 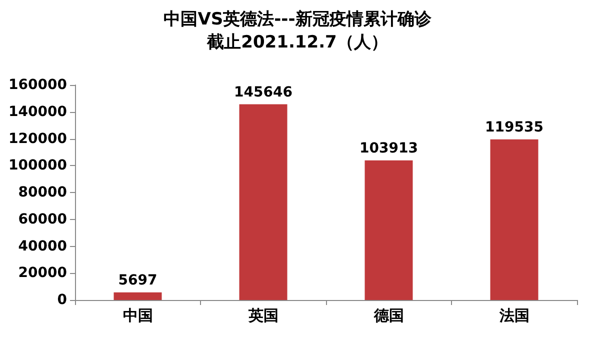 What do you see at coordinates (43, 192) in the screenshot?
I see `y-tick-label: 80000` at bounding box center [43, 192].